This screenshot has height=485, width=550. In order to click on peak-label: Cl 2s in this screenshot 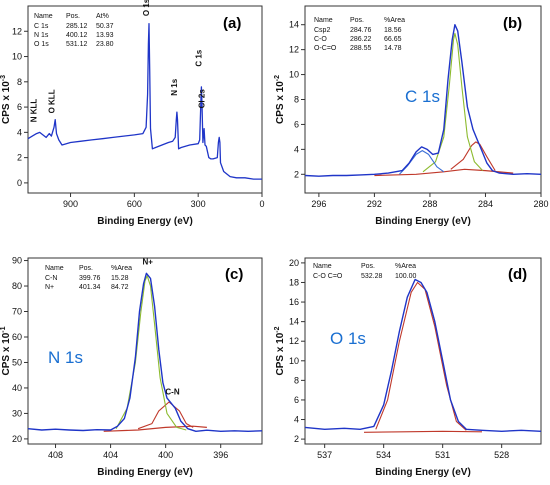, I will do `click(202, 99)`.